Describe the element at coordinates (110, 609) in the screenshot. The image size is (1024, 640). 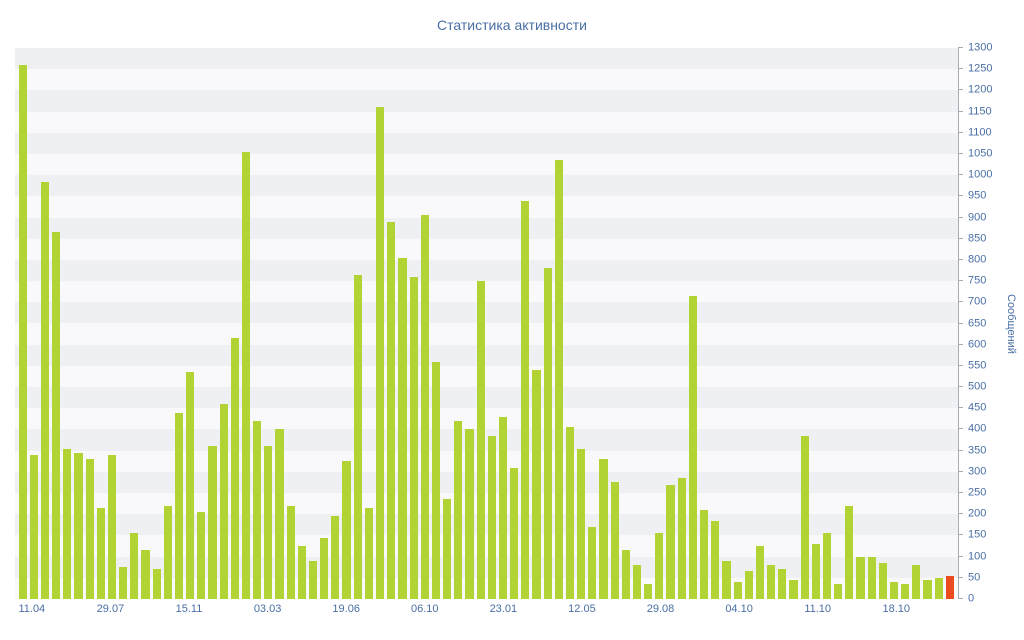
I see `x-tick-label: 29.07` at that location.